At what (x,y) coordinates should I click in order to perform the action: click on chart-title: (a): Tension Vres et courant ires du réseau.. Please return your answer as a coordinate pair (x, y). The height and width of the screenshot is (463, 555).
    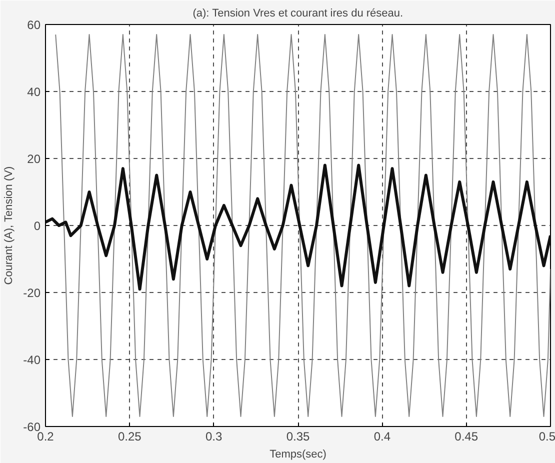
    Looking at the image, I should click on (298, 14).